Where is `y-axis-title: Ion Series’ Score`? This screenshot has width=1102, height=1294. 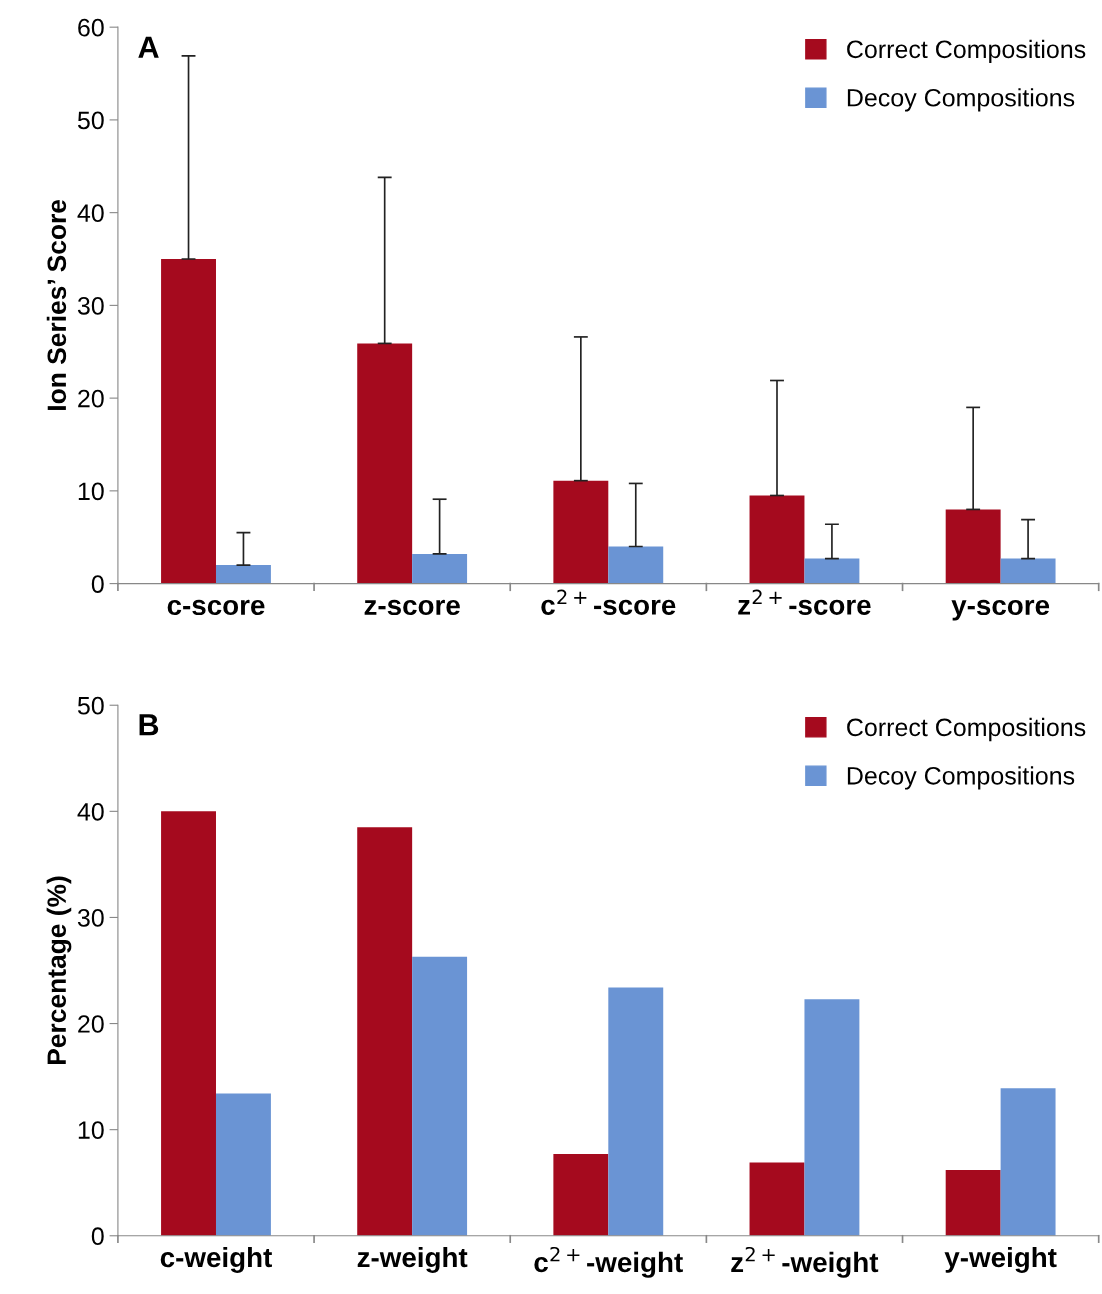
y-axis-title: Ion Series’ Score is located at coordinates (56, 304).